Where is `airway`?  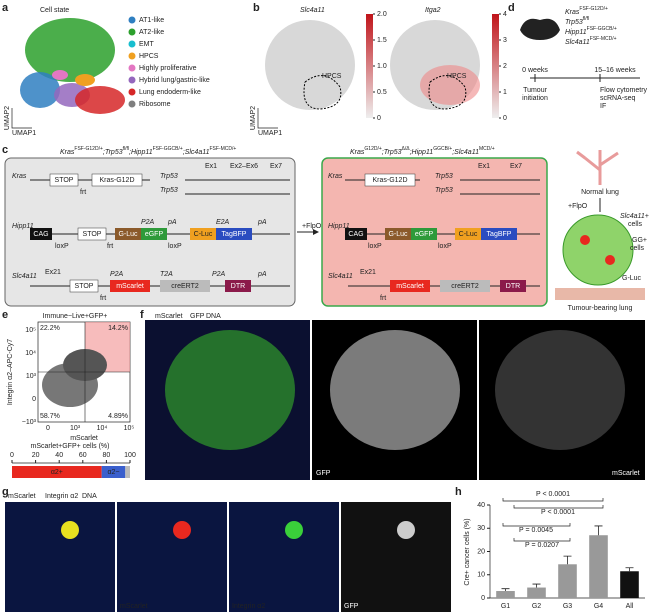 airway is located at coordinates (597, 167).